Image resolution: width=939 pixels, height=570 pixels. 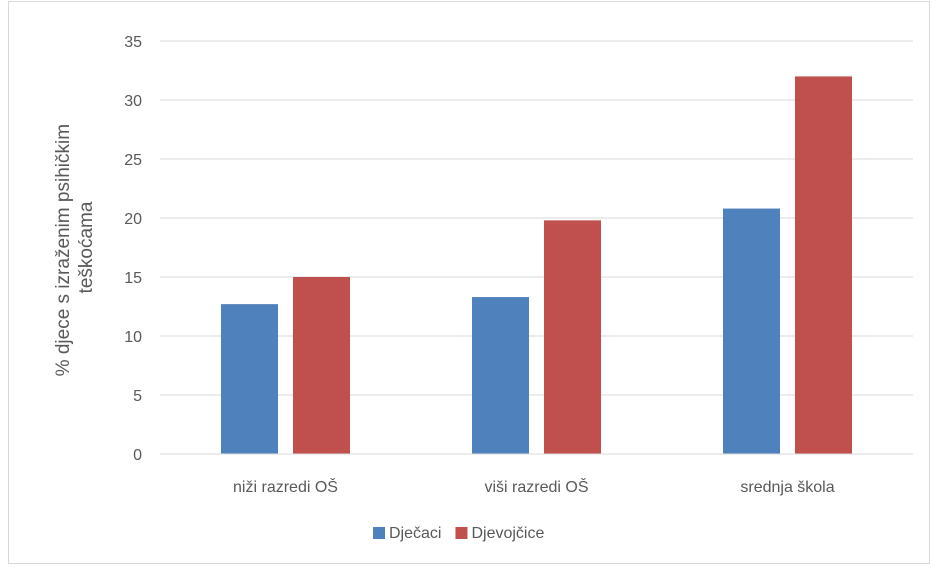 I want to click on y-tick-label: 25, so click(x=133, y=160).